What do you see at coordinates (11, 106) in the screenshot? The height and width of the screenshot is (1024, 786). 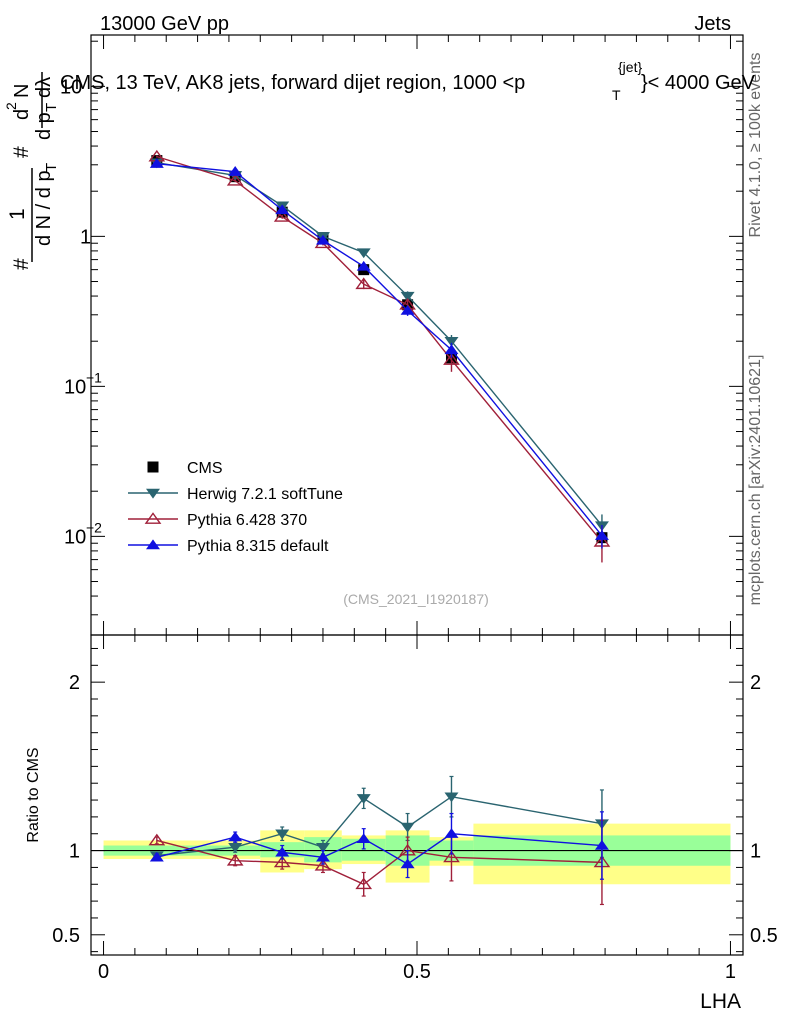 I see `ylabel-sup-2: 2` at bounding box center [11, 106].